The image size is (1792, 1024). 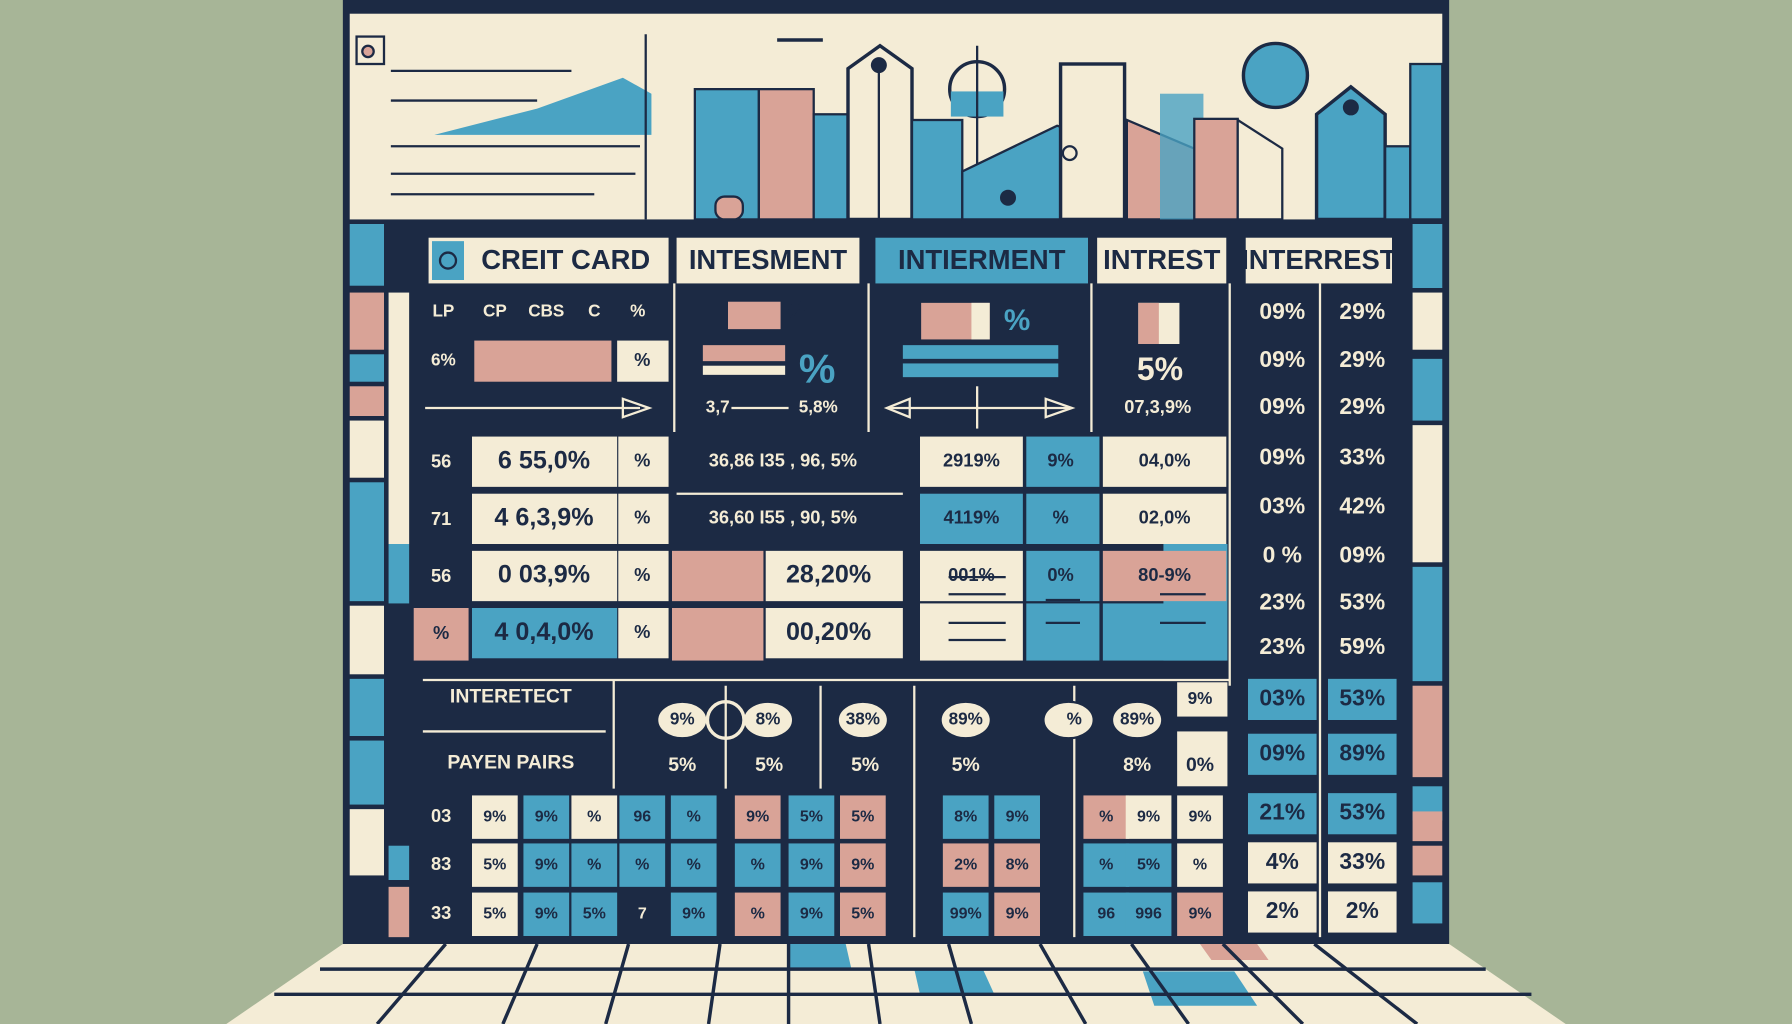 I want to click on cell-text: 3,7, so click(x=718, y=407).